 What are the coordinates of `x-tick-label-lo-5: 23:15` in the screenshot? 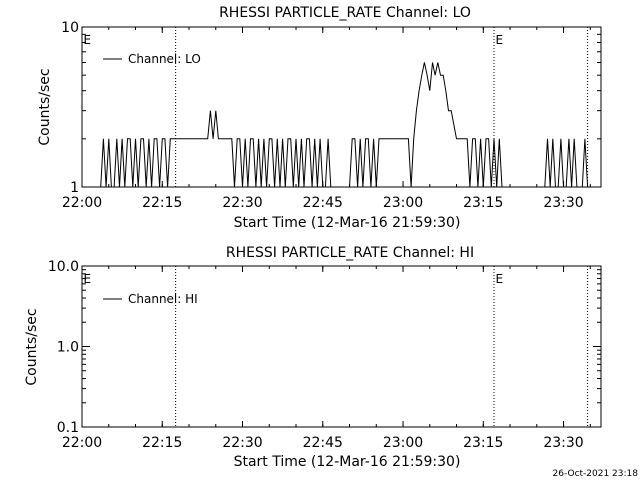 It's located at (483, 203).